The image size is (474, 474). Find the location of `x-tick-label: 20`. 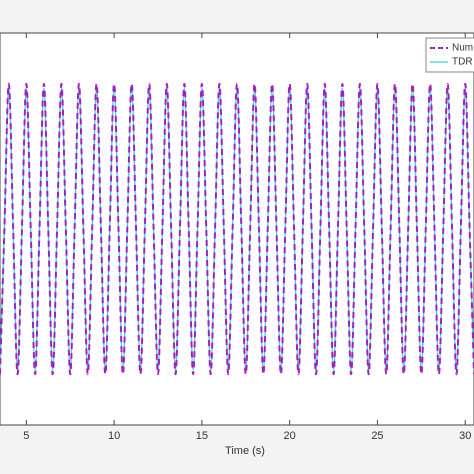

x-tick-label: 20 is located at coordinates (290, 436).